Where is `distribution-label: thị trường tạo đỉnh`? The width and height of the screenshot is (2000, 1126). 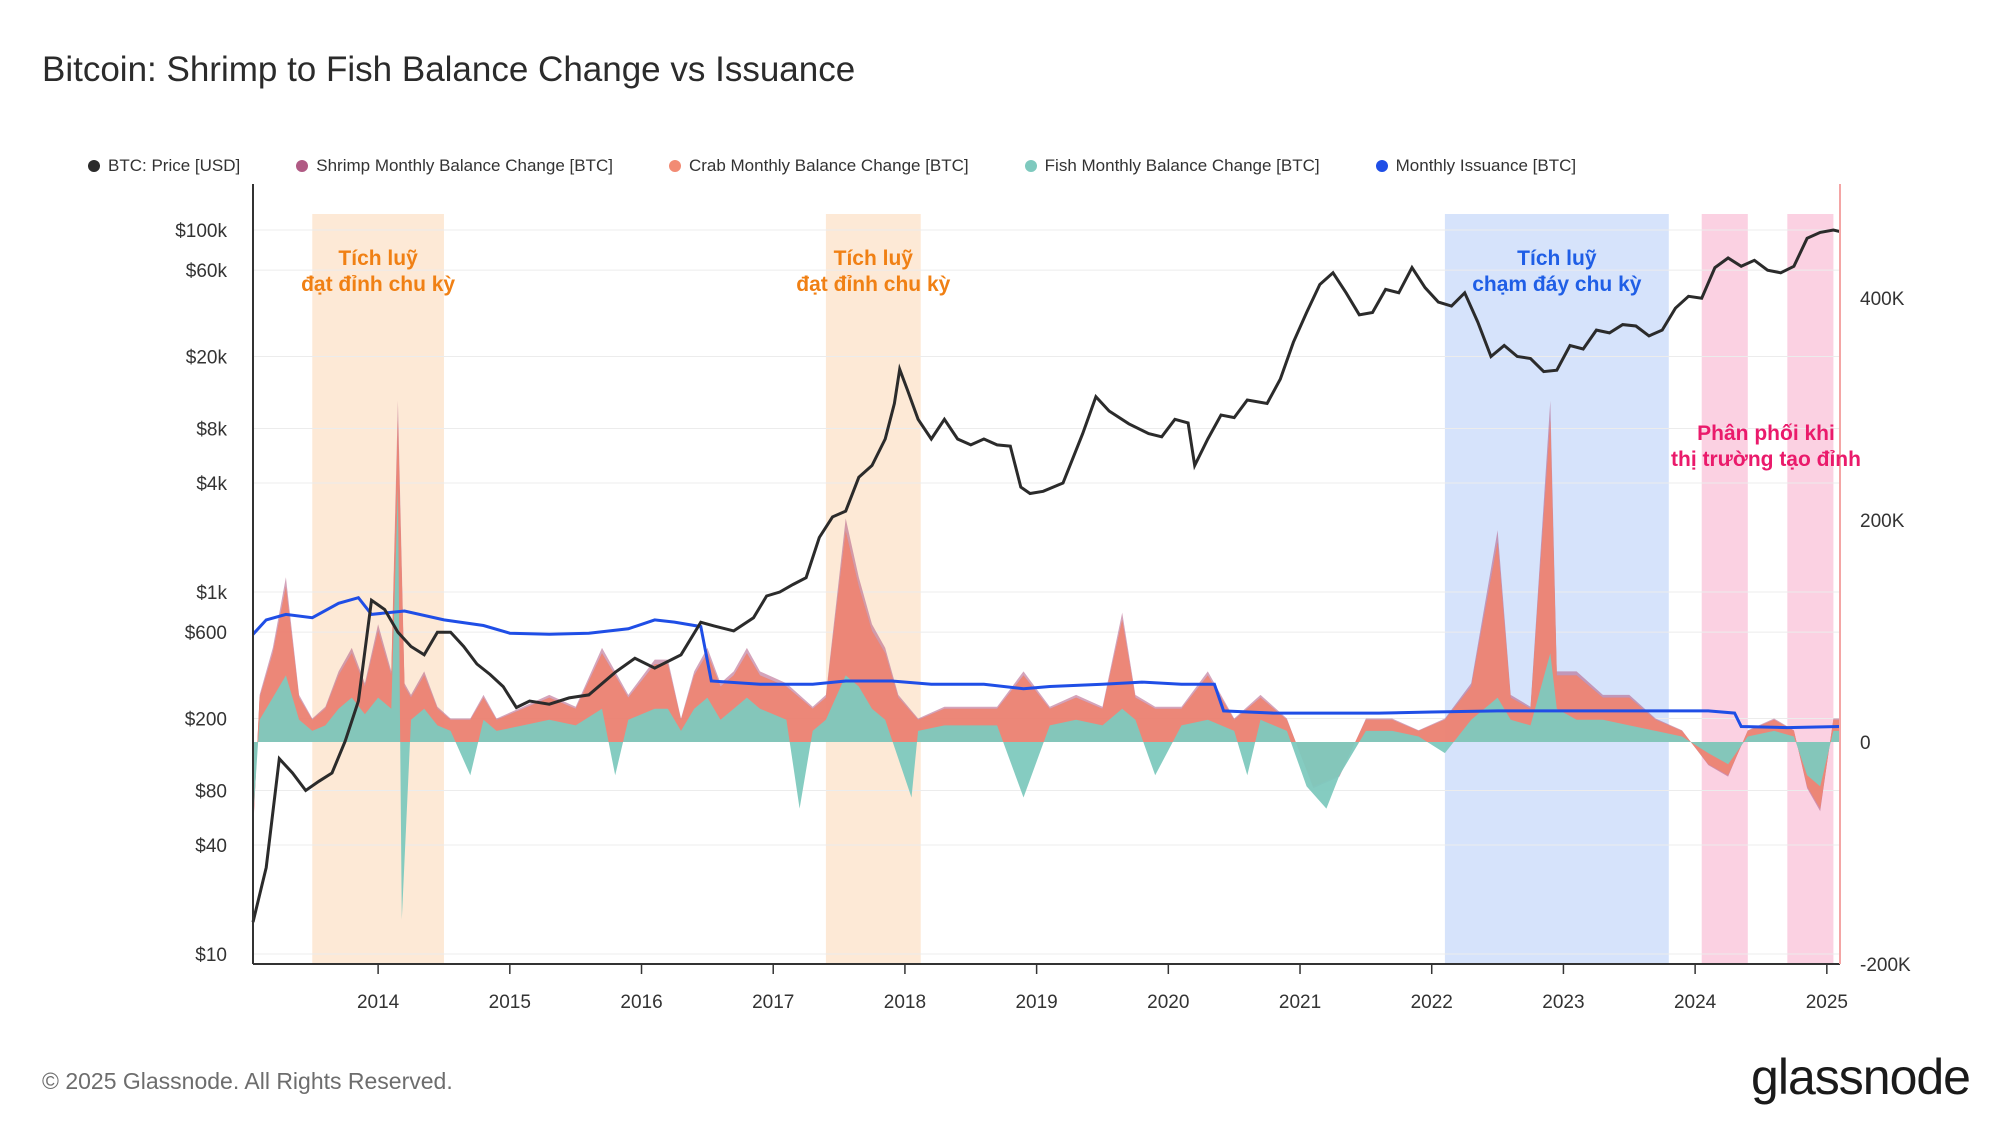 distribution-label: thị trường tạo đỉnh is located at coordinates (1766, 459).